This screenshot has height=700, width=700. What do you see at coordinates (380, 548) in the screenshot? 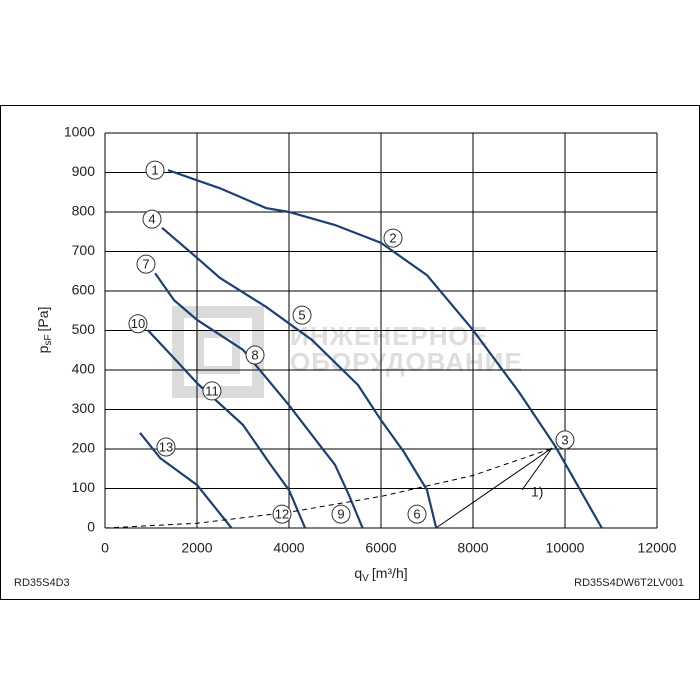
I see `x-tick-label: 6000` at bounding box center [380, 548].